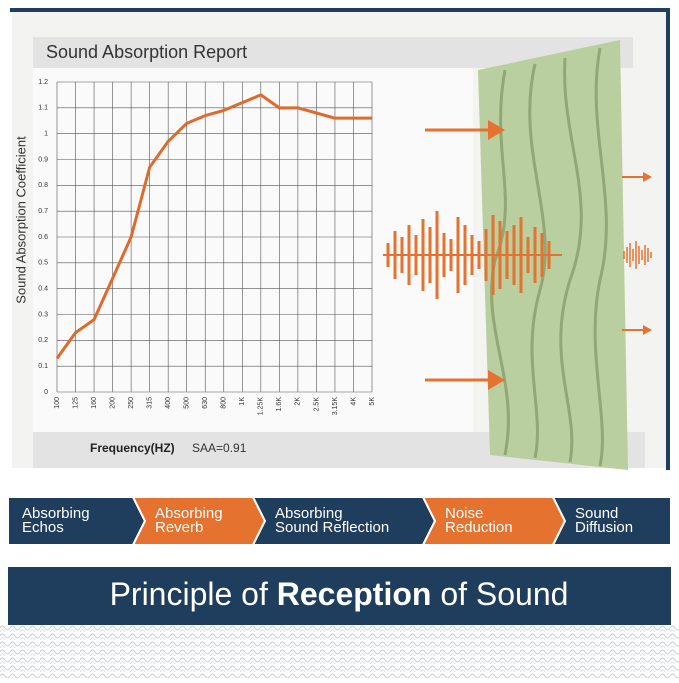 This screenshot has width=679, height=683. What do you see at coordinates (168, 403) in the screenshot?
I see `x-tick-label: 400` at bounding box center [168, 403].